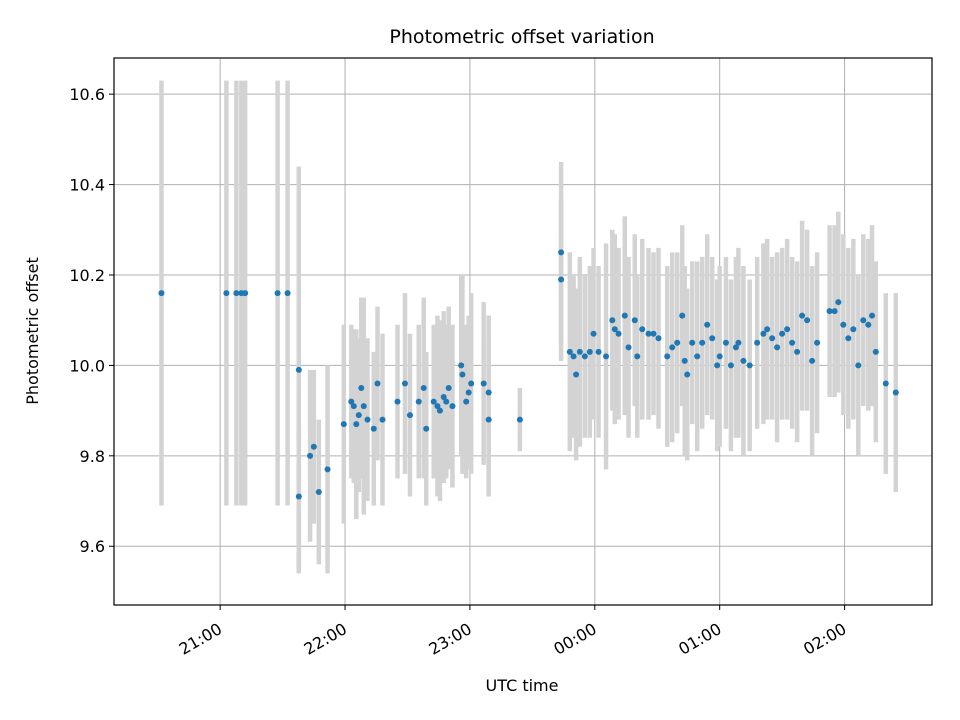  Describe the element at coordinates (87, 365) in the screenshot. I see `y-tick-label: 10.0` at that location.